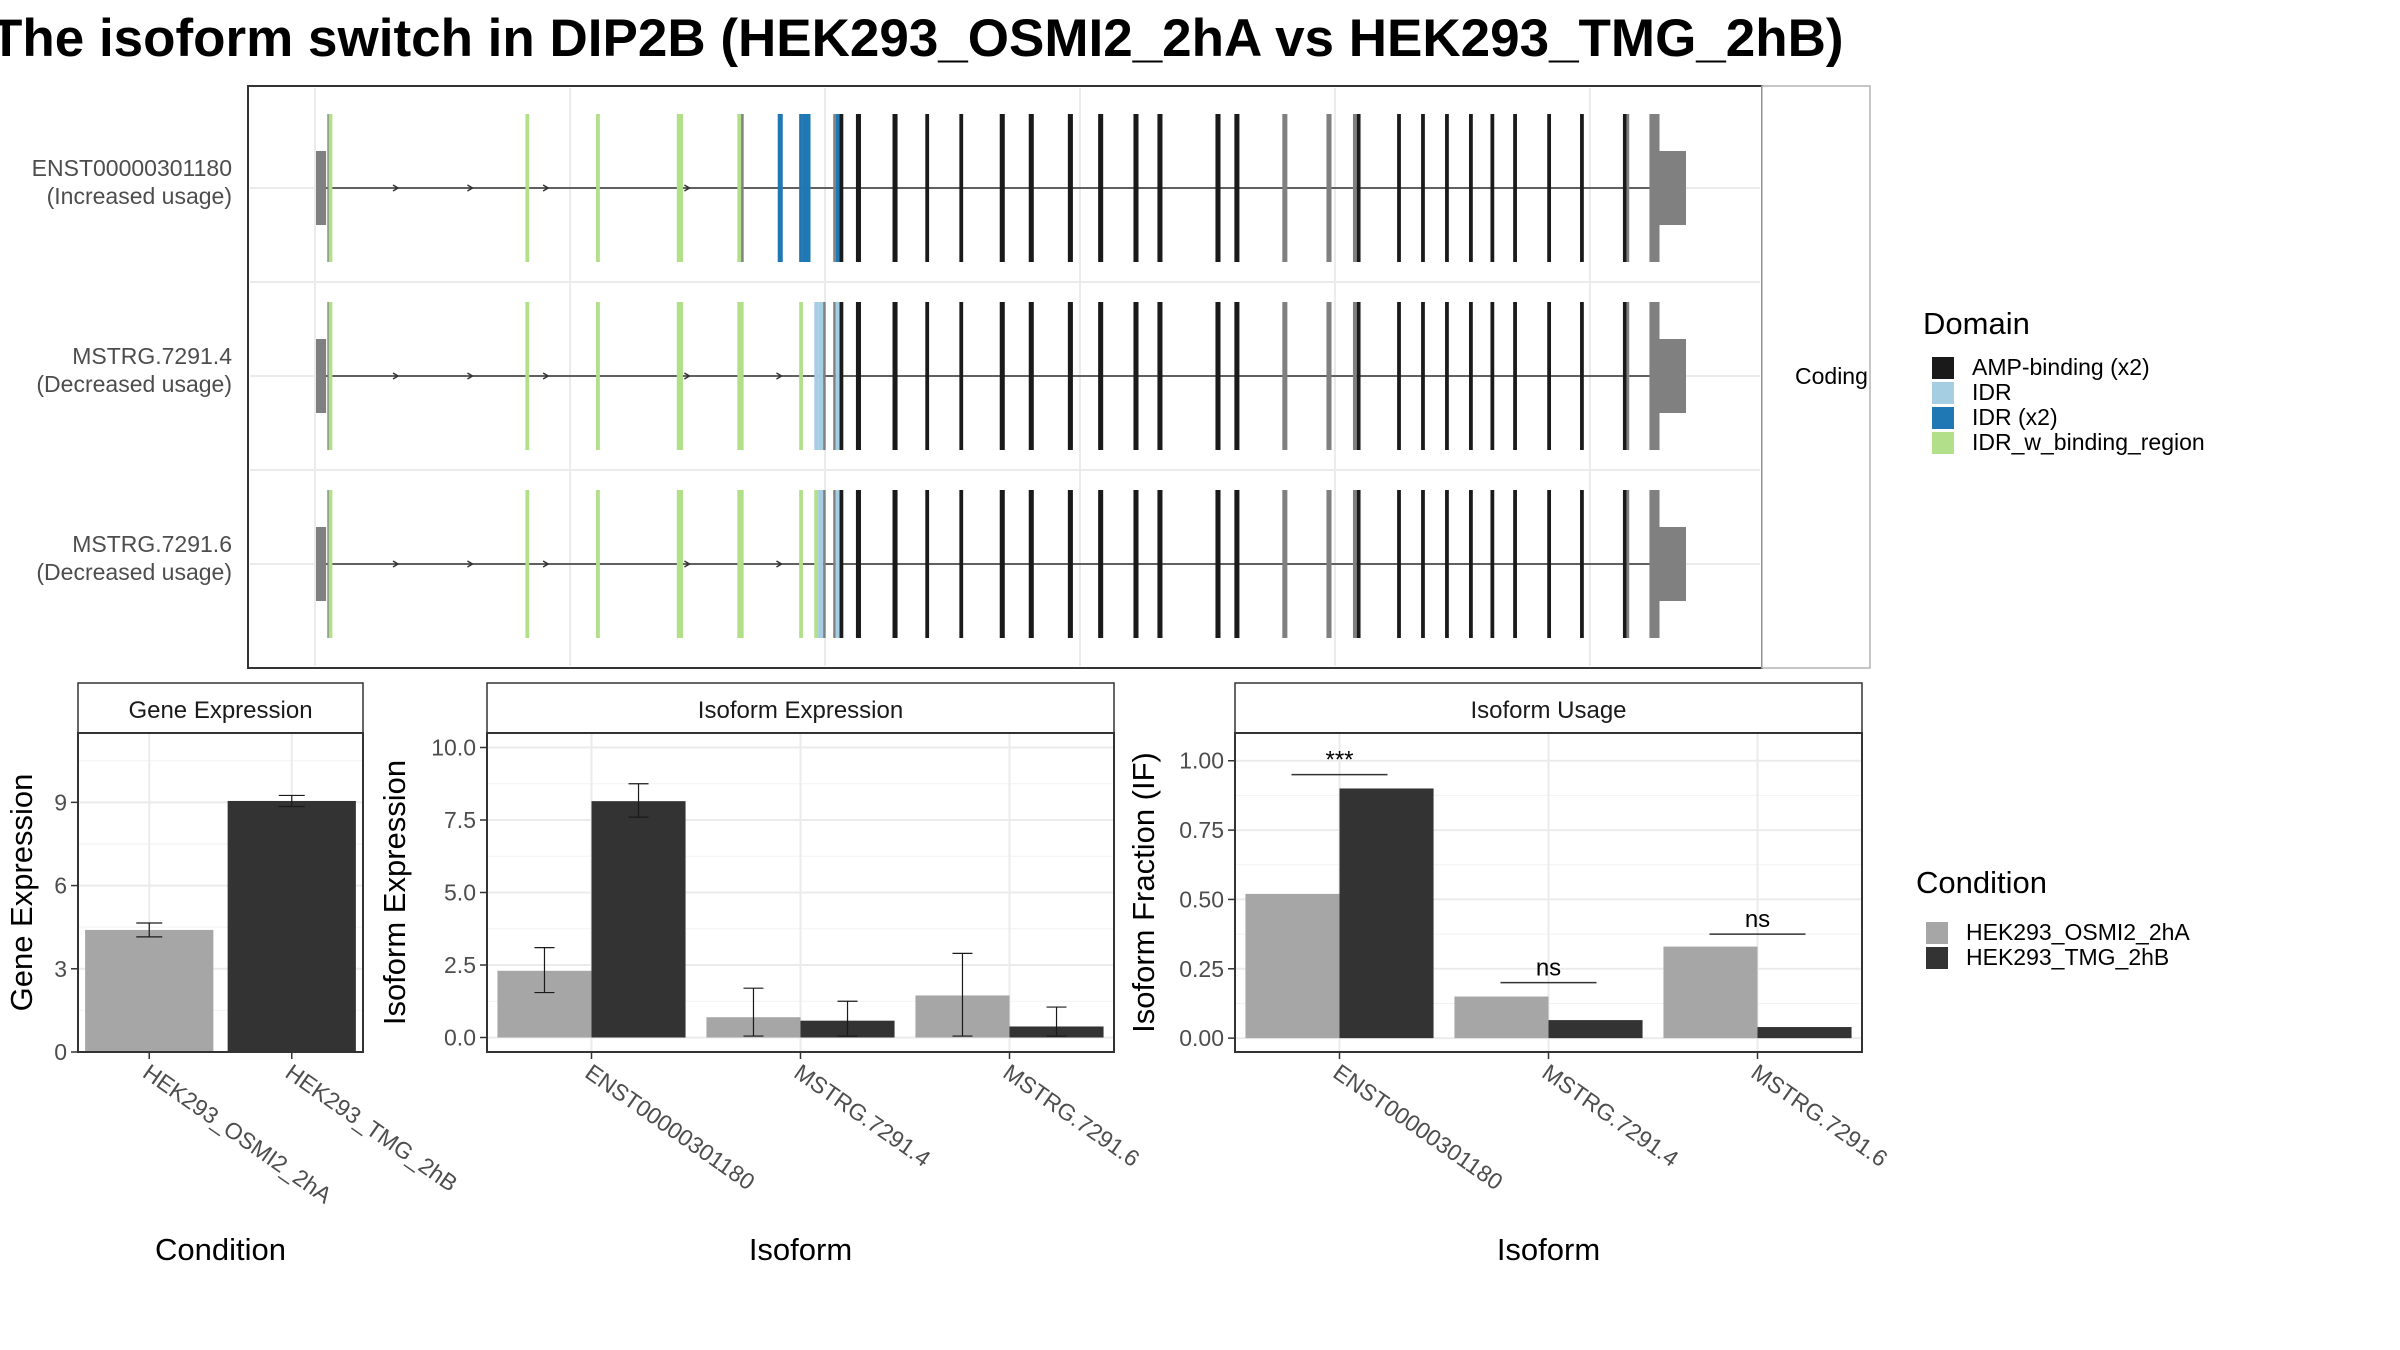  I want to click on transcript-usage: (Decreased usage), so click(134, 384).